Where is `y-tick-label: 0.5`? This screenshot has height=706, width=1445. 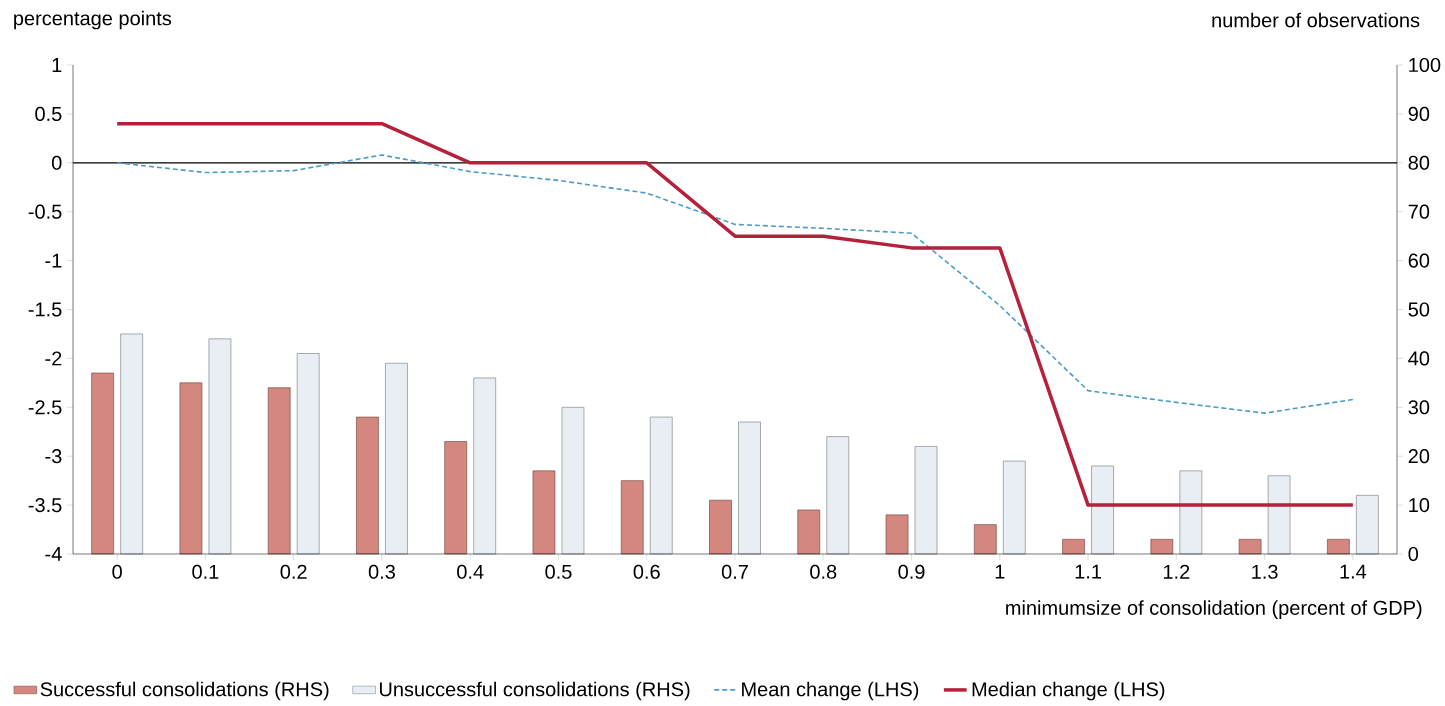
y-tick-label: 0.5 is located at coordinates (48, 113).